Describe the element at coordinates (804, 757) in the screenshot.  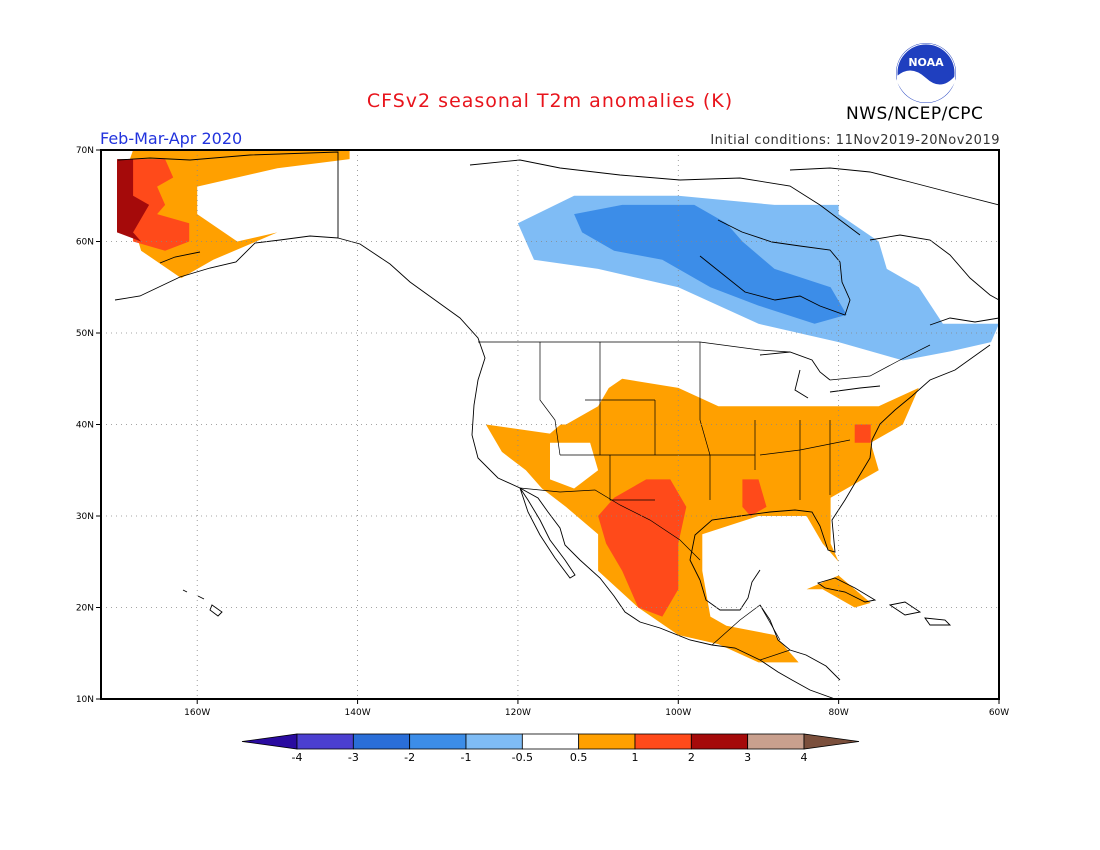
I see `colorbar-label: 4` at that location.